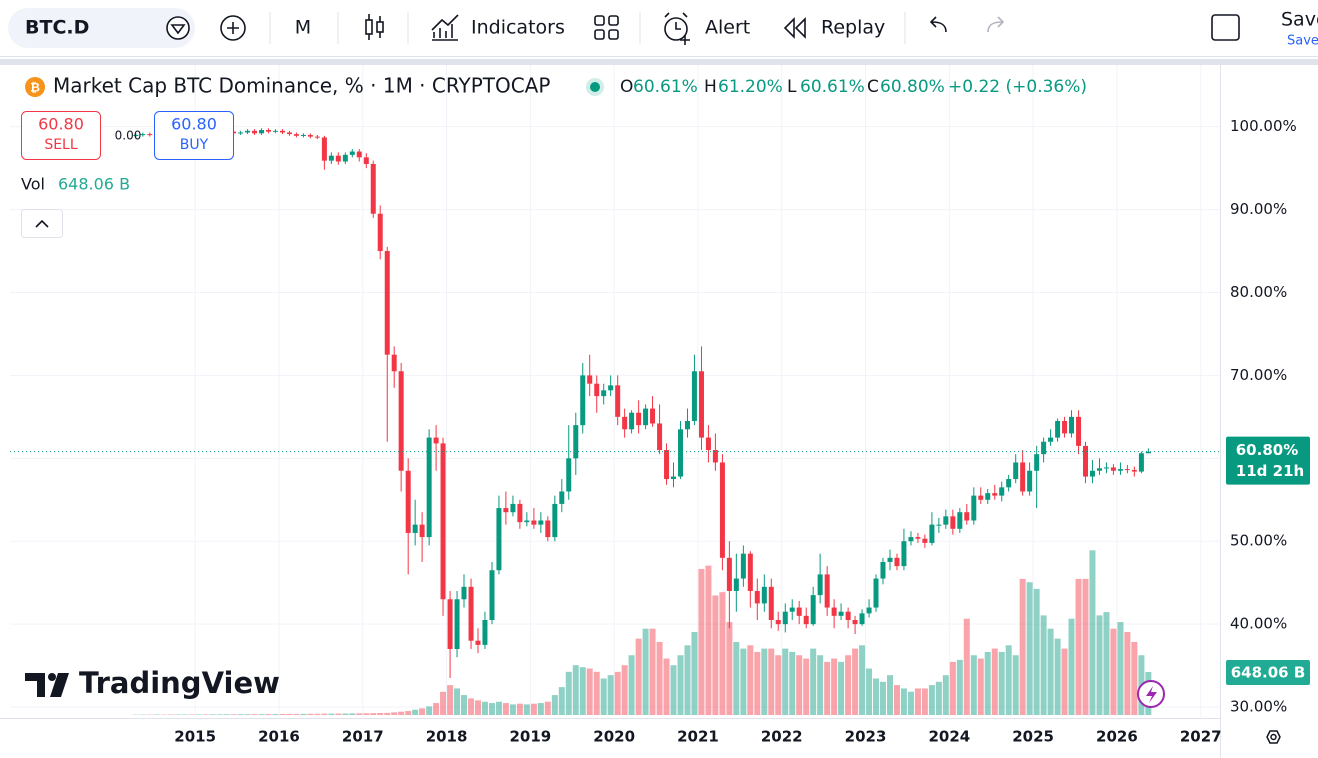 Image resolution: width=1318 pixels, height=758 pixels. I want to click on save-sub: Save, so click(1302, 41).